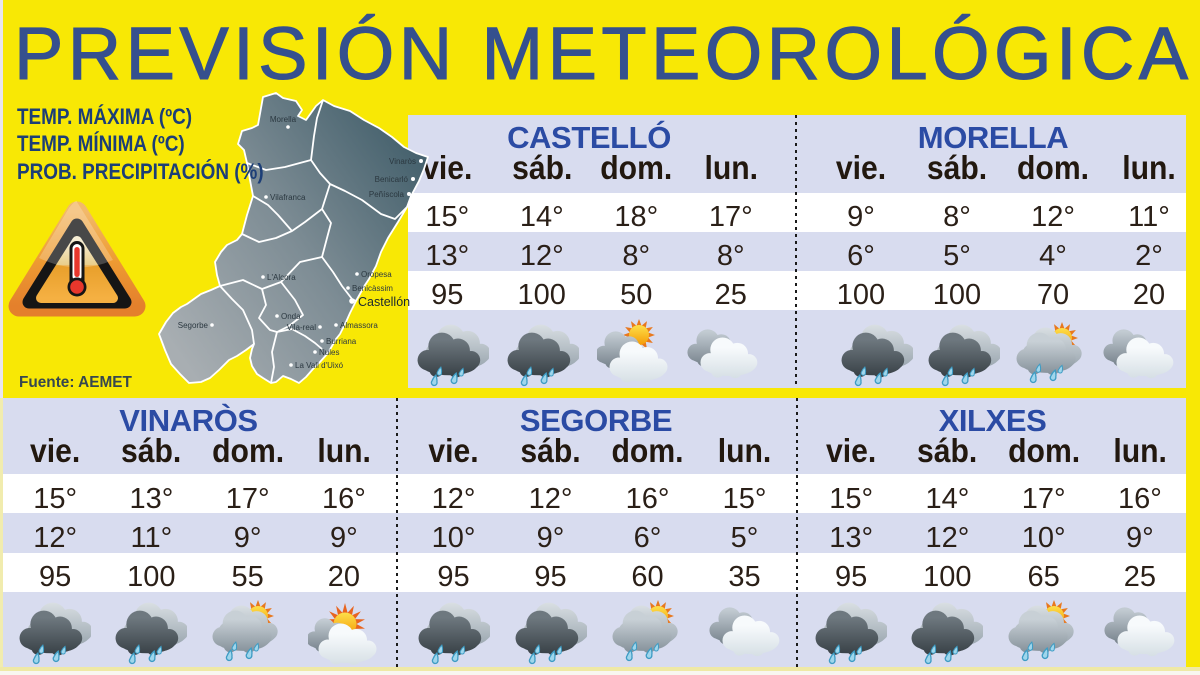 The image size is (1200, 675). What do you see at coordinates (392, 179) in the screenshot?
I see `svg-text: Benicarló` at bounding box center [392, 179].